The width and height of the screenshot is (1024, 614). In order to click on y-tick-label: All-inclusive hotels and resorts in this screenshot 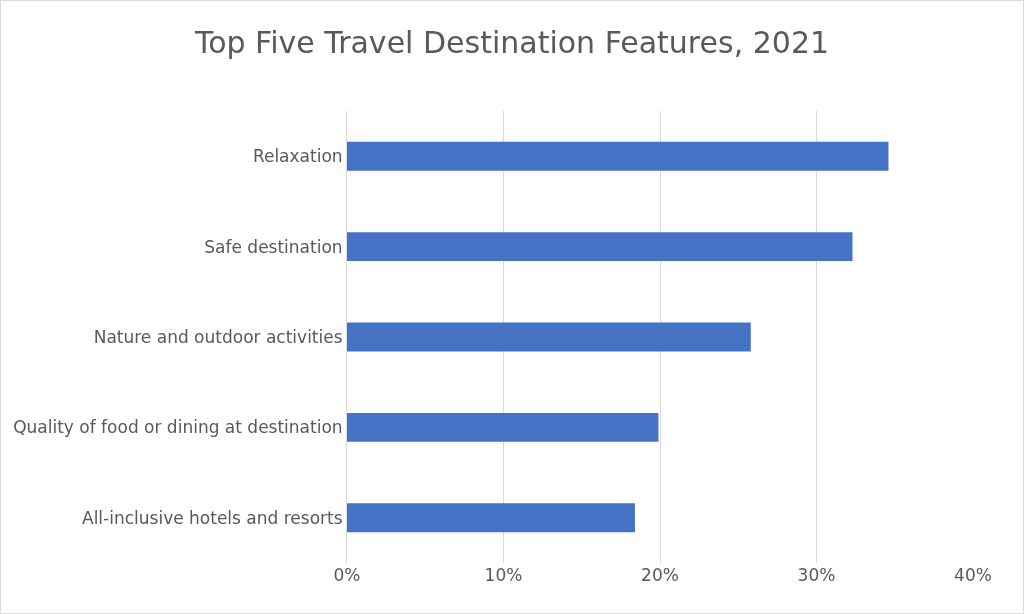, I will do `click(212, 517)`.